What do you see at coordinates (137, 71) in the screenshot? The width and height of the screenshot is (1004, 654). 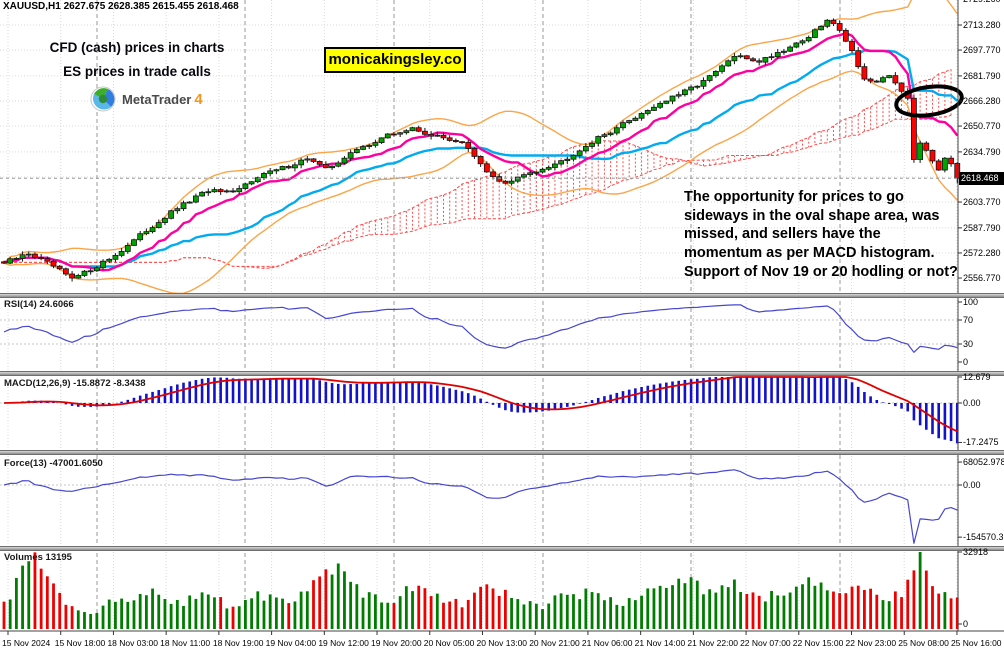 I see `note-es-prices: ES prices in trade calls` at bounding box center [137, 71].